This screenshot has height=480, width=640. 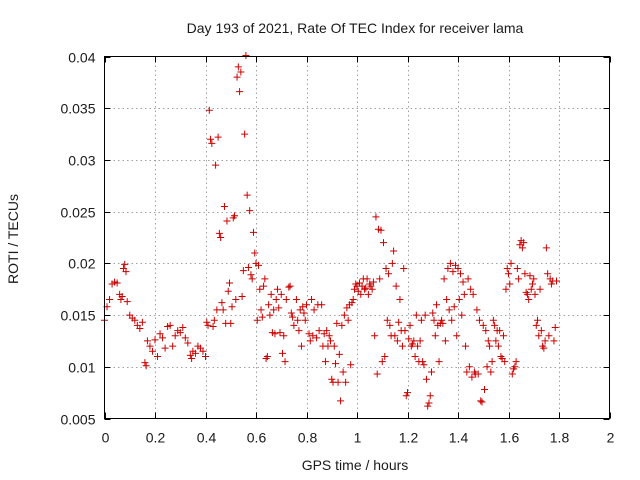 I want to click on x-tick-label: 0, so click(x=106, y=438).